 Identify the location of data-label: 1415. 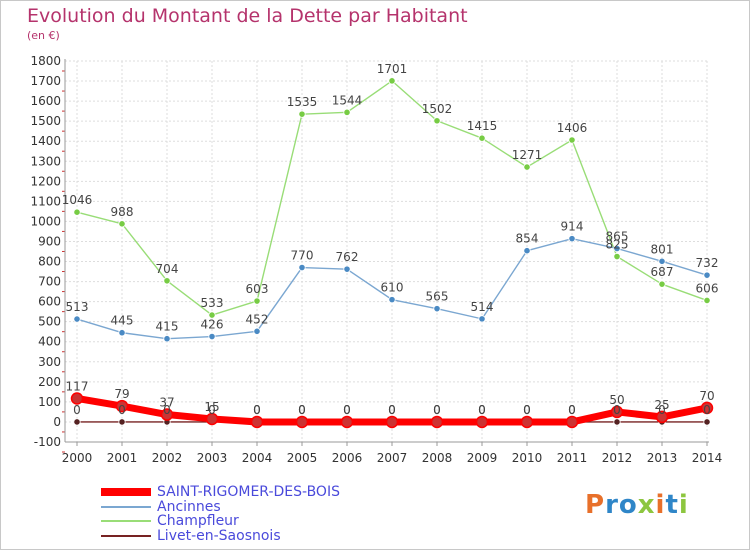
(482, 126).